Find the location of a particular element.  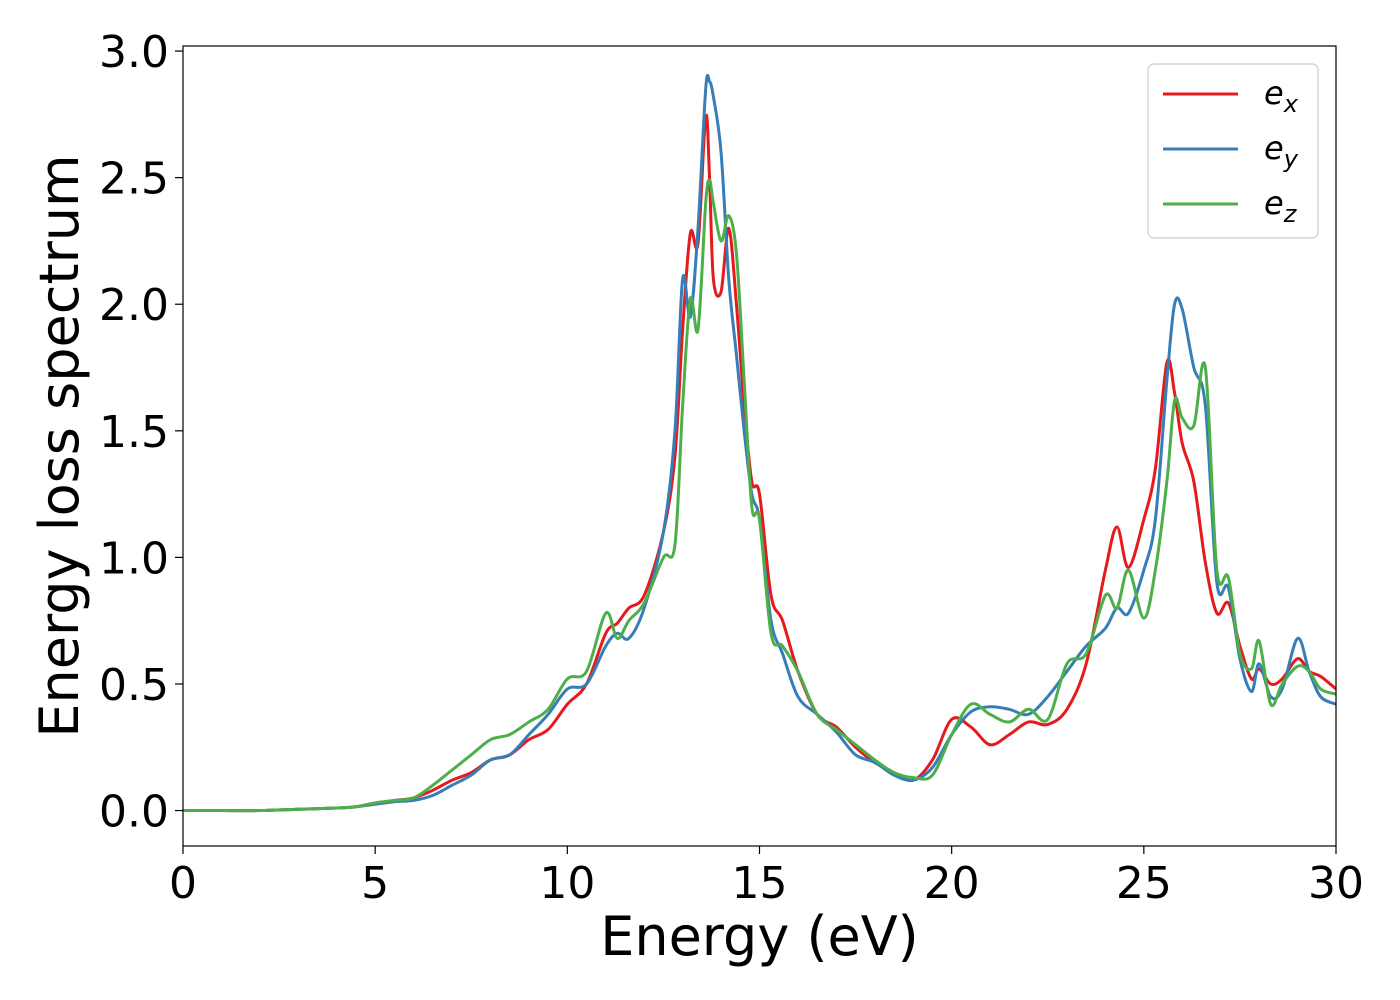

y-axis-ticks: 0.0 0.5 1.0 1.5 2.0 2.5 3.0 is located at coordinates (141, 432).